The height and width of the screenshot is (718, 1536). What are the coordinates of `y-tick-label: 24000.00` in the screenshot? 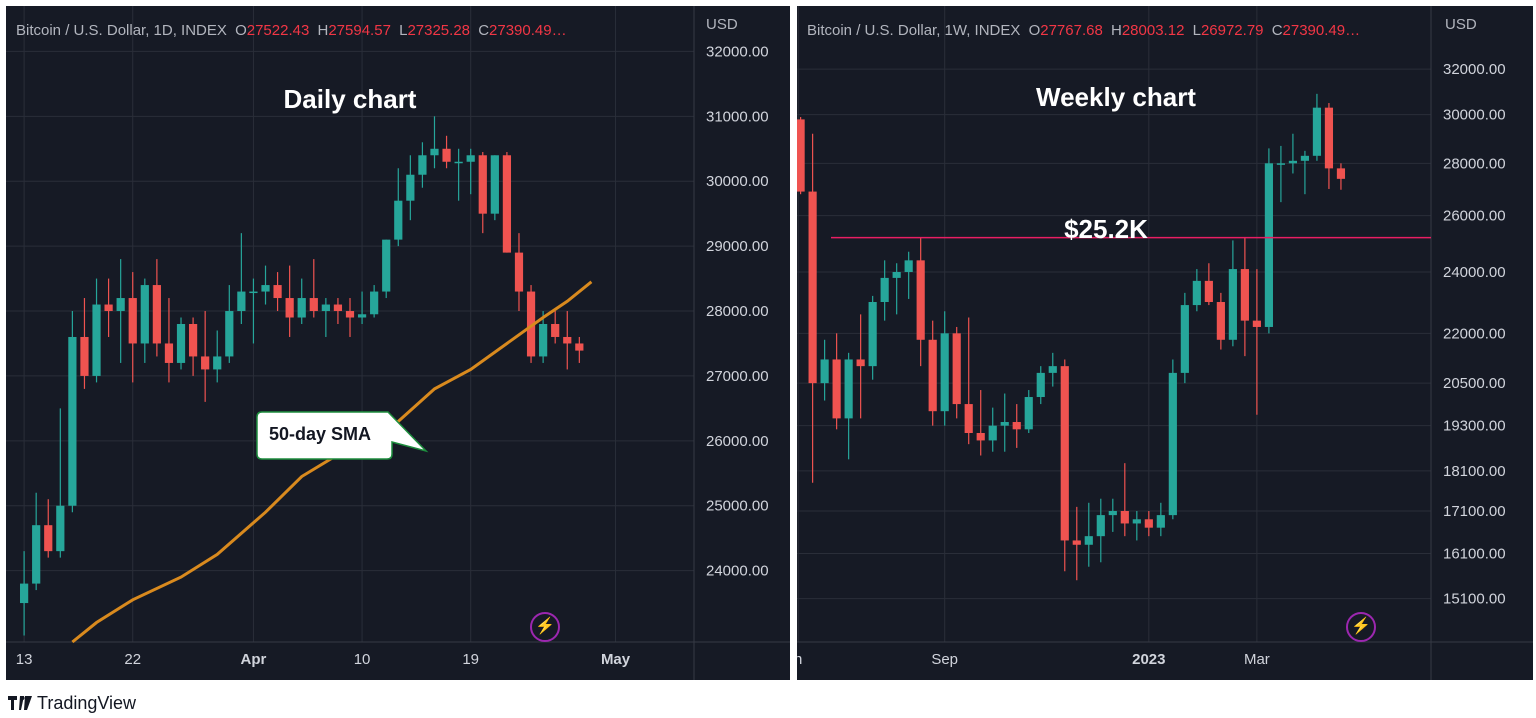 It's located at (737, 571).